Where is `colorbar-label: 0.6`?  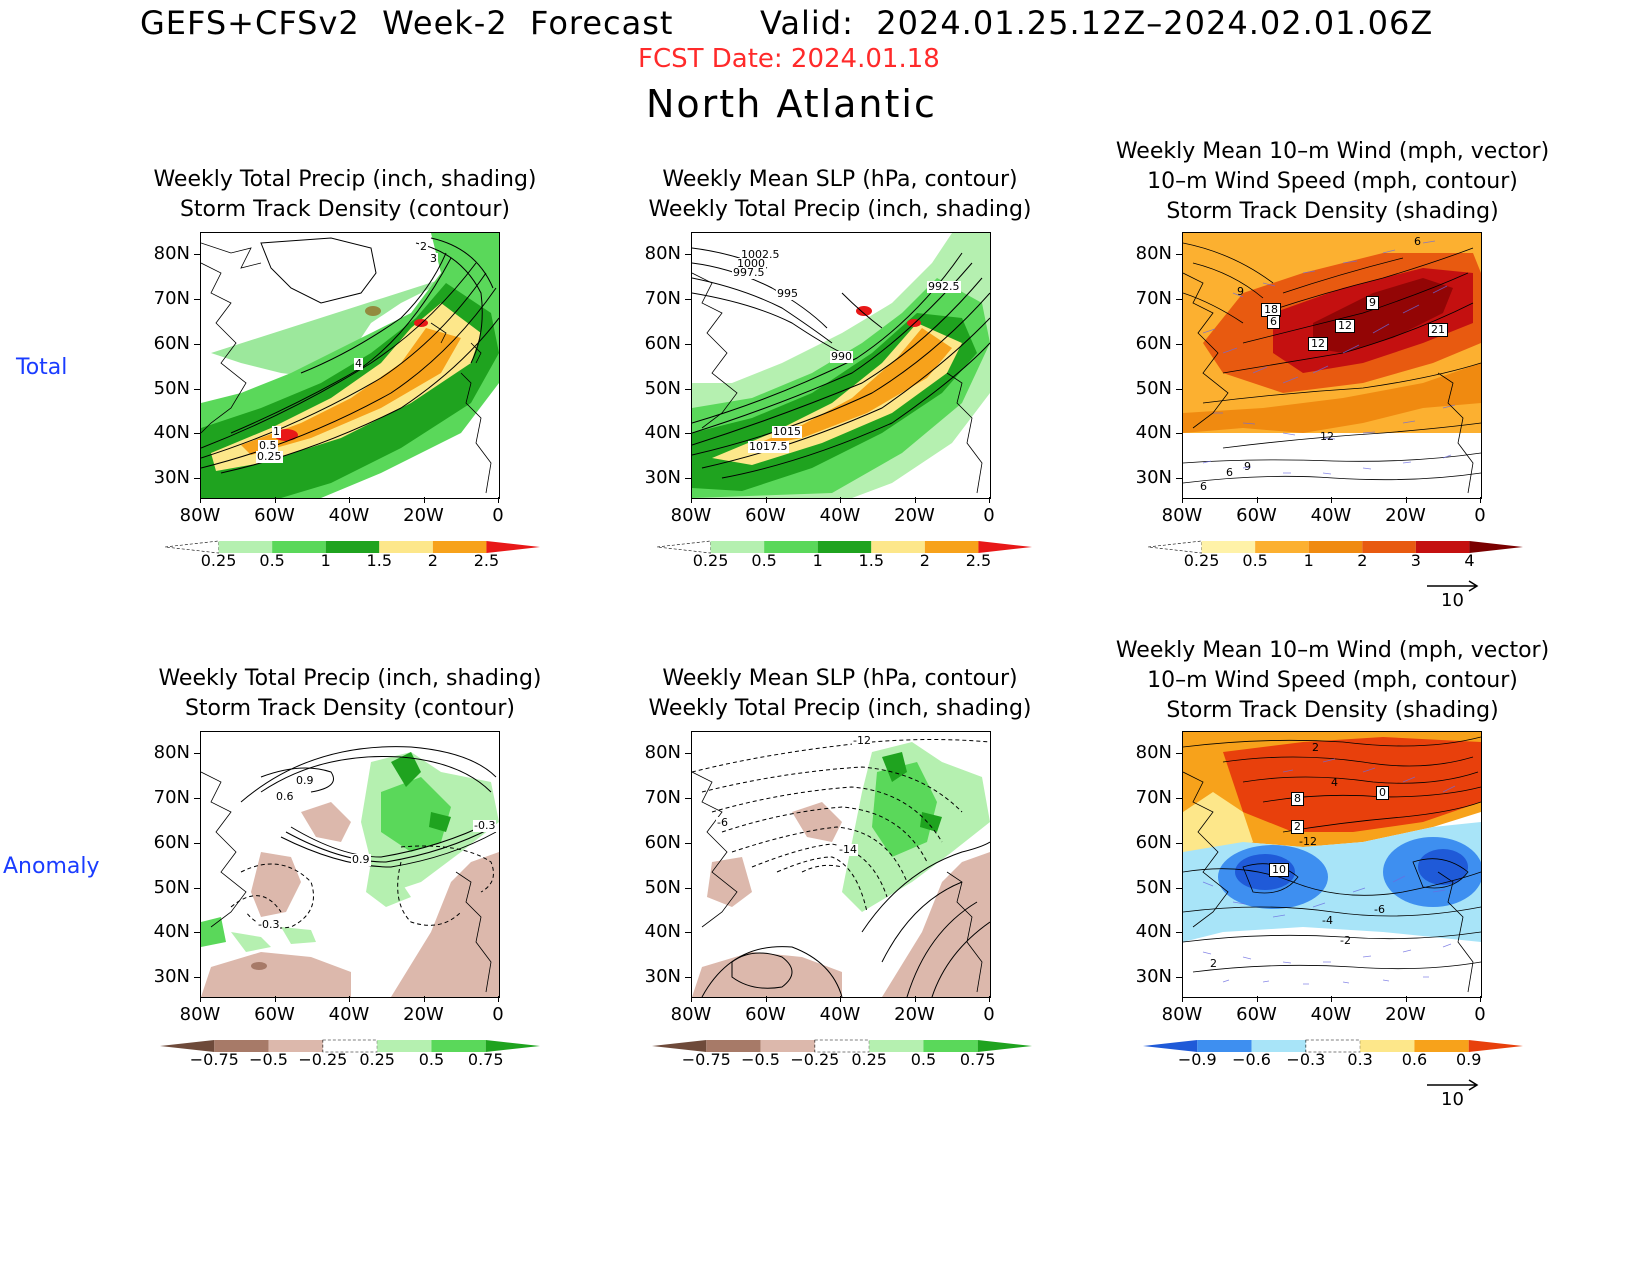 colorbar-label: 0.6 is located at coordinates (1414, 1059).